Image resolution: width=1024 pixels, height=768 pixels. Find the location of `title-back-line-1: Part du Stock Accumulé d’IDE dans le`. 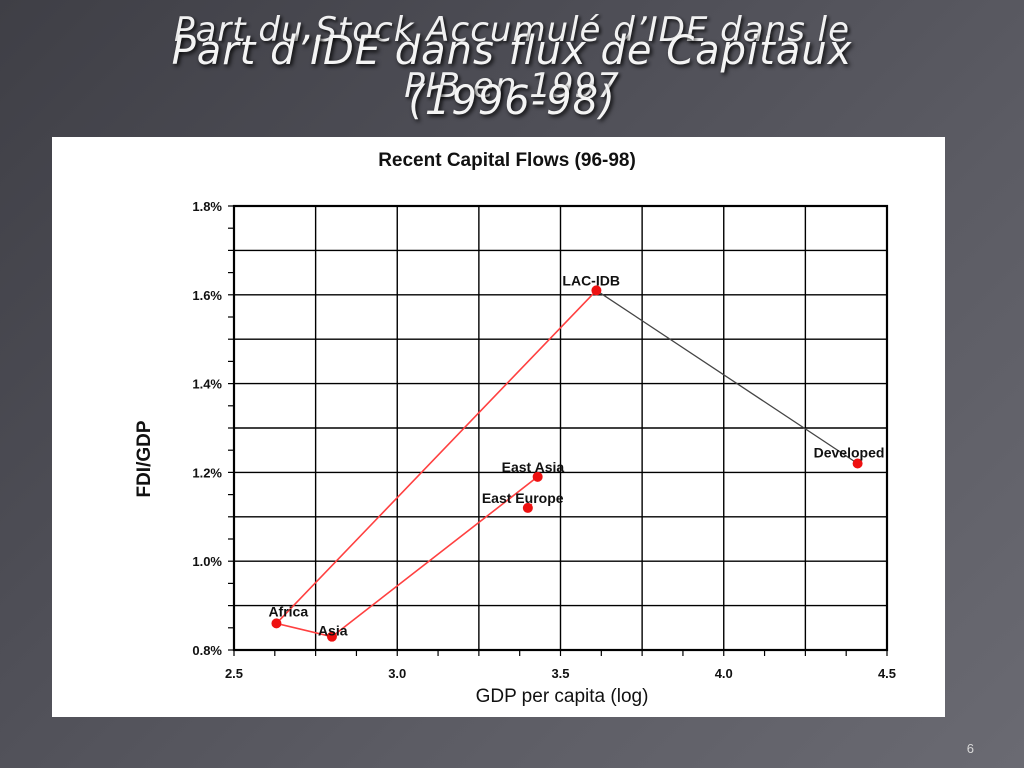

title-back-line-1: Part du Stock Accumulé d’IDE dans le is located at coordinates (512, 30).